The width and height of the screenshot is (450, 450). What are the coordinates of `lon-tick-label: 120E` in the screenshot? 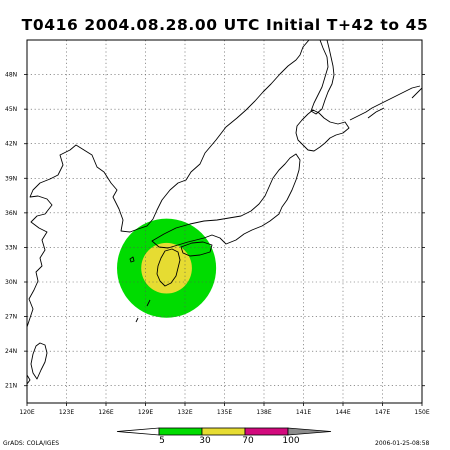 It's located at (26, 412).